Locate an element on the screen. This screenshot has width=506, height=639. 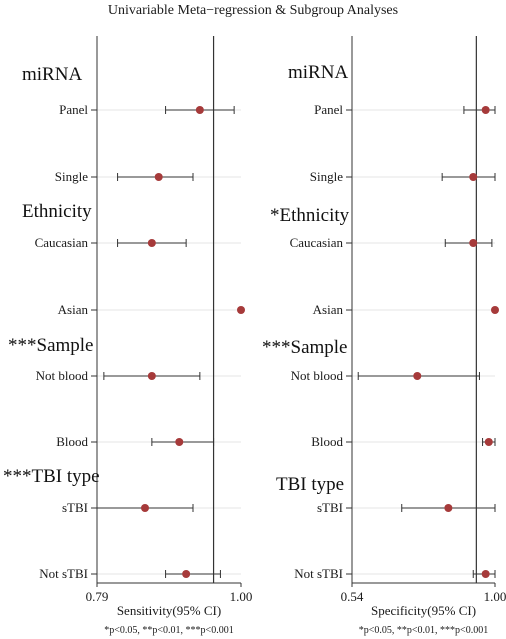
x-tick-label: 0.54 is located at coordinates (352, 596).